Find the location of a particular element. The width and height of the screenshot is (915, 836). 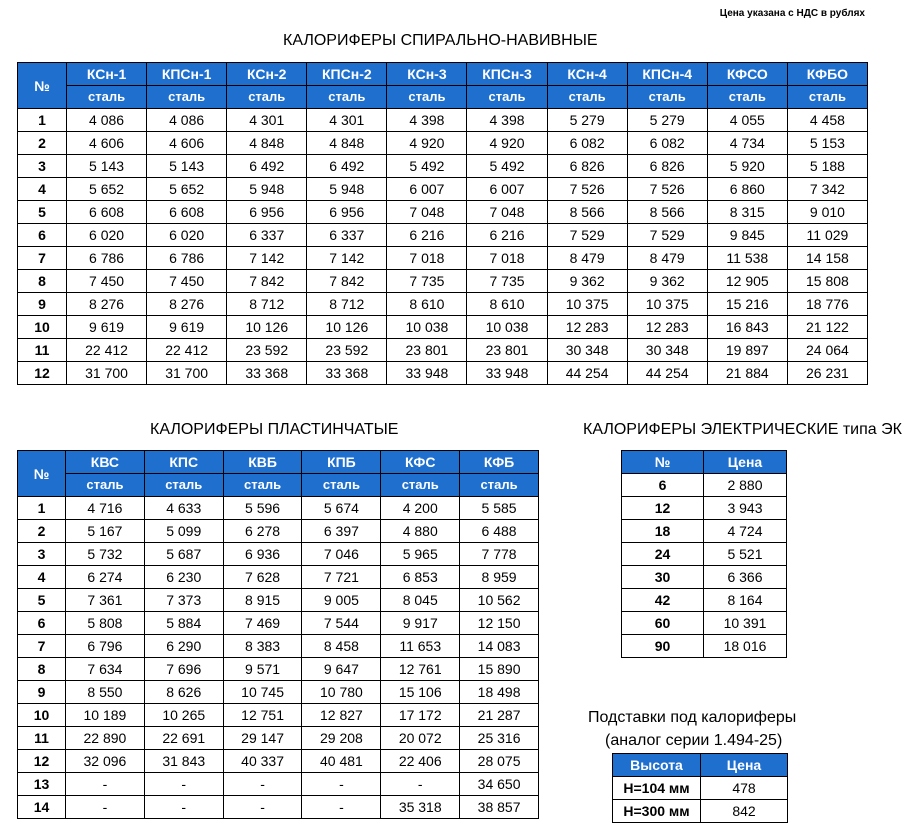

header-row: № Цена is located at coordinates (704, 462).